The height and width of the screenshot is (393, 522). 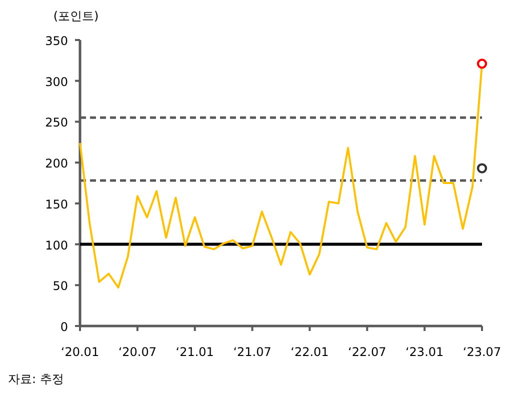 I want to click on annotation: 자료: 추정, so click(x=36, y=379).